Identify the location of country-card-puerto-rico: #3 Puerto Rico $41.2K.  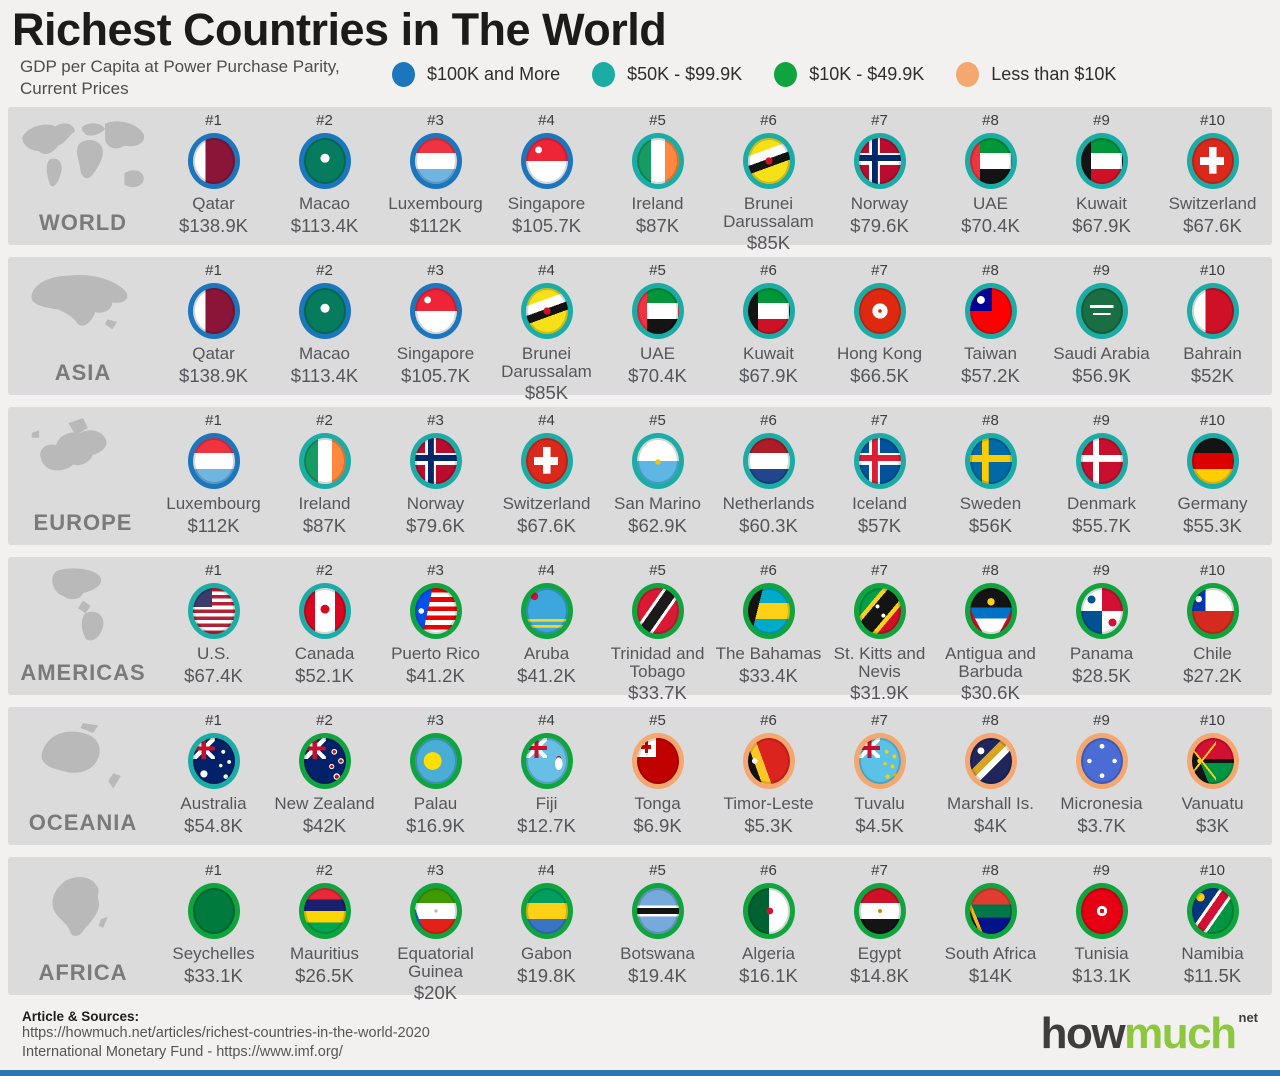
(435, 628).